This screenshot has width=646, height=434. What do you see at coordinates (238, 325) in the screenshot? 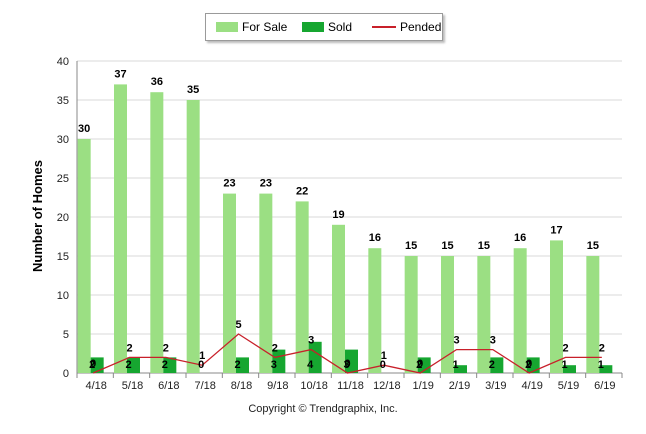
I see `pended-value-label: 5` at bounding box center [238, 325].